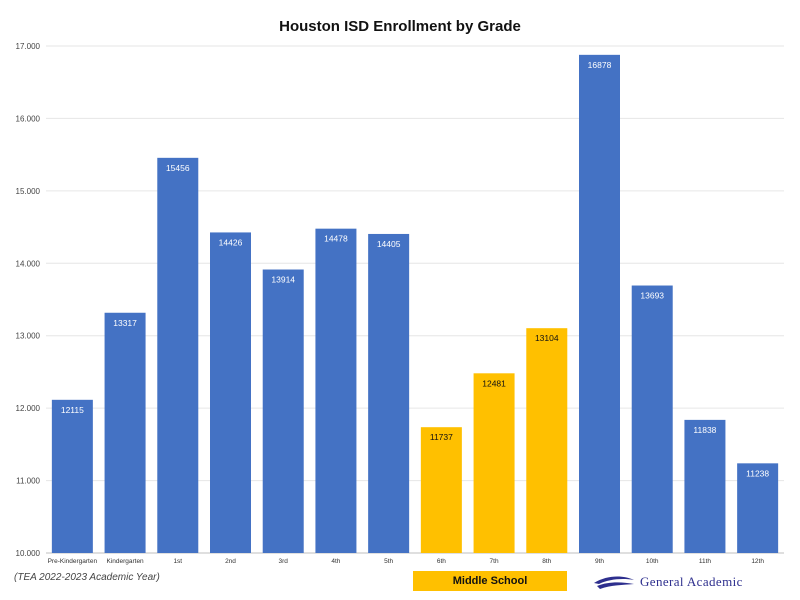 The height and width of the screenshot is (600, 800). Describe the element at coordinates (125, 561) in the screenshot. I see `x-tick-label: Kindergarten` at that location.